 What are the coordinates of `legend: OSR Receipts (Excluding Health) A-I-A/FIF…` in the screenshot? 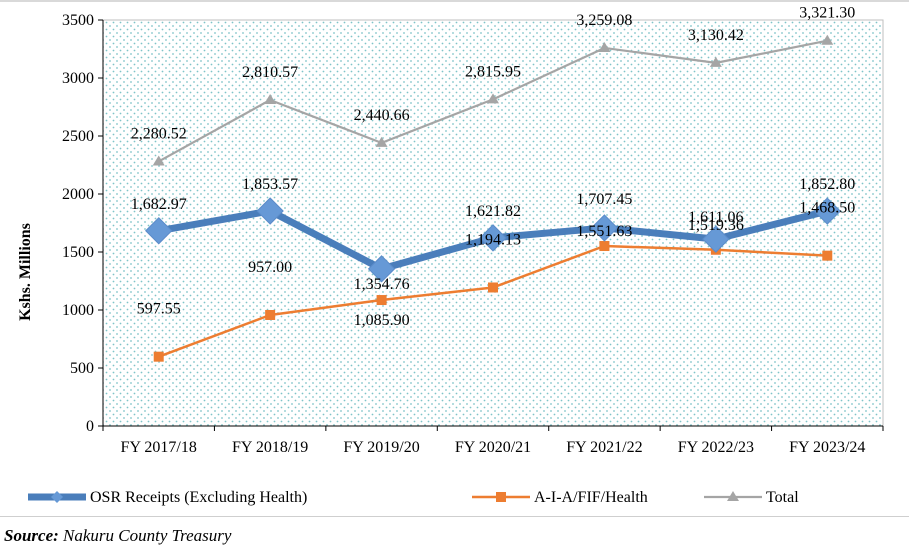 It's located at (413, 497).